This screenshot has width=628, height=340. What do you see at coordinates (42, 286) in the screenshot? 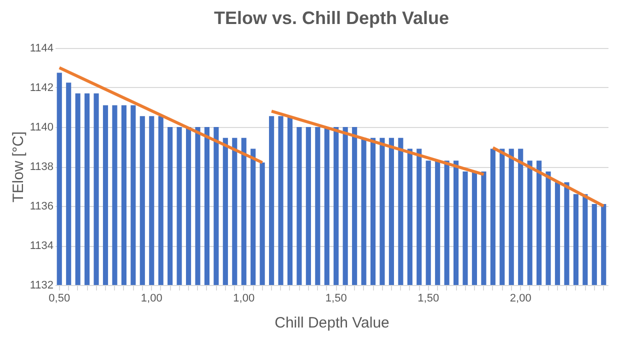
I see `y-tick-label: 1132` at bounding box center [42, 286].